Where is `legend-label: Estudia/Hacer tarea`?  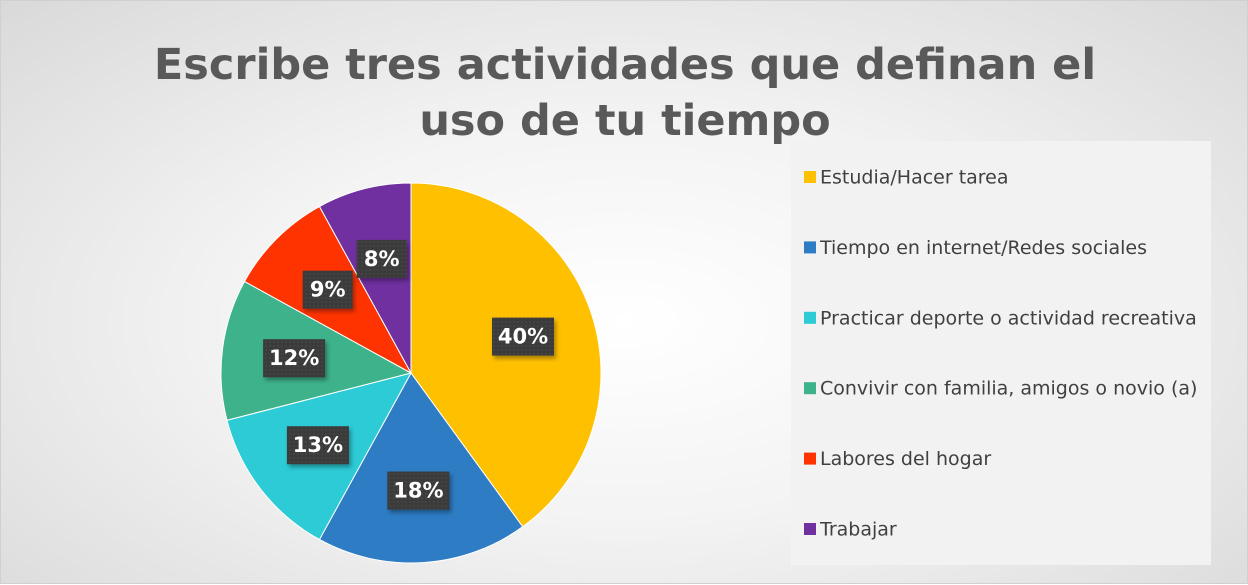 legend-label: Estudia/Hacer tarea is located at coordinates (914, 178).